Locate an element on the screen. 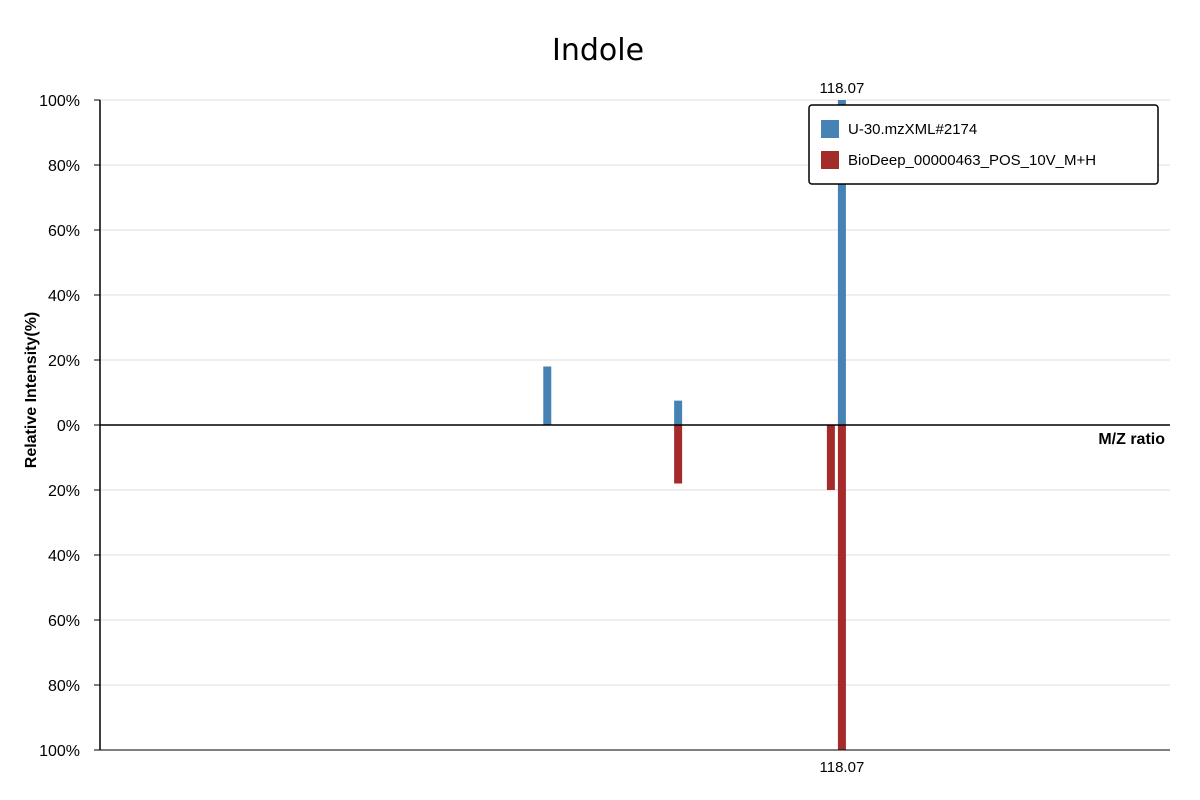 The width and height of the screenshot is (1200, 800). y-tick-label: 0% is located at coordinates (68, 426).